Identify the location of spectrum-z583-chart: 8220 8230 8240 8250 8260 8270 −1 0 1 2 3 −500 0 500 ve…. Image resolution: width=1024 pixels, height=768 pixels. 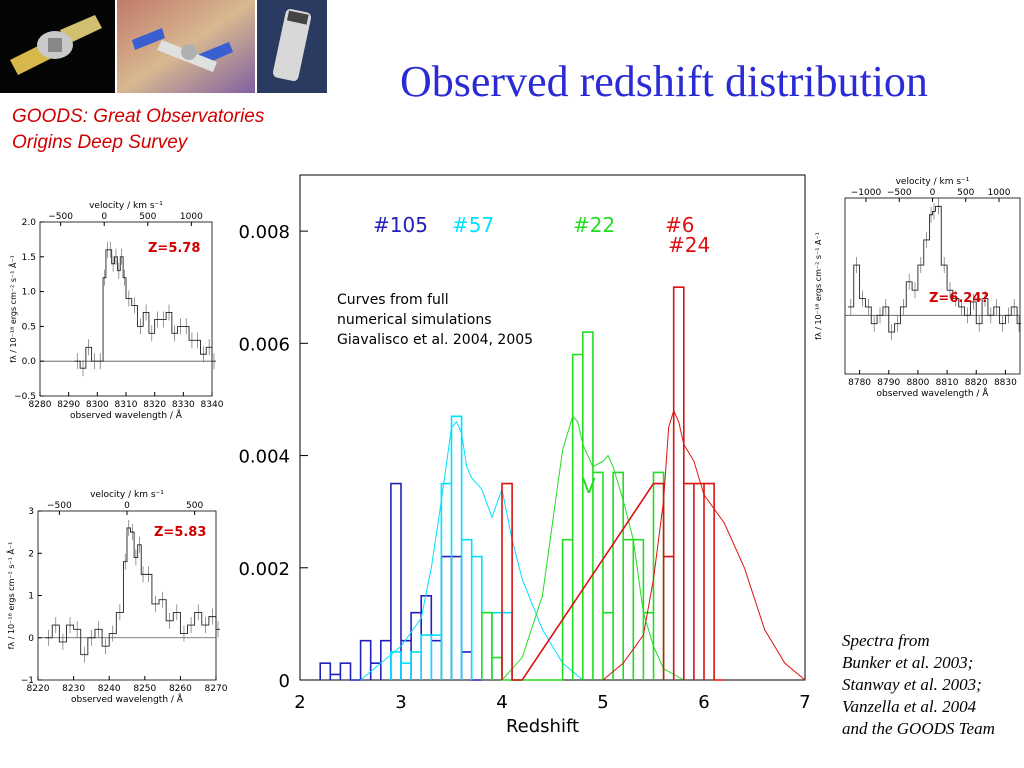
(116, 597).